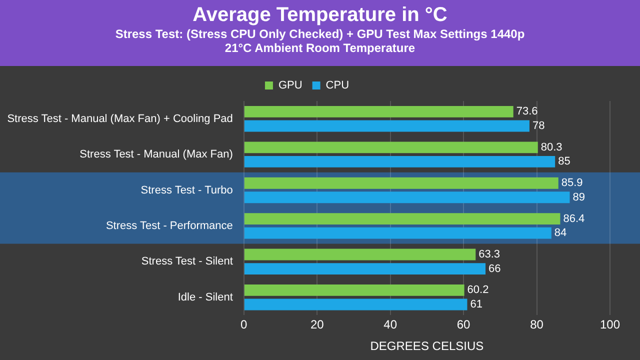 Image resolution: width=640 pixels, height=360 pixels. I want to click on data-label: 63.3, so click(489, 254).